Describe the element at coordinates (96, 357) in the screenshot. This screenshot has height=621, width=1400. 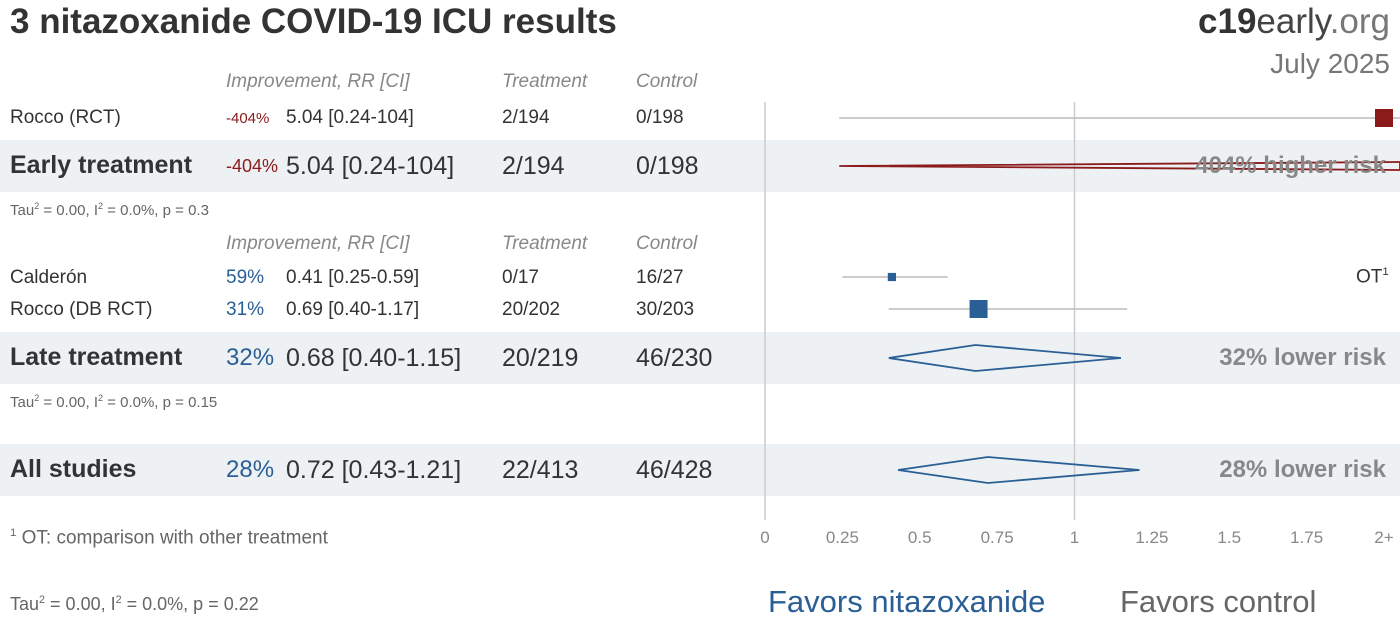
I see `summary-name: Late treatment` at that location.